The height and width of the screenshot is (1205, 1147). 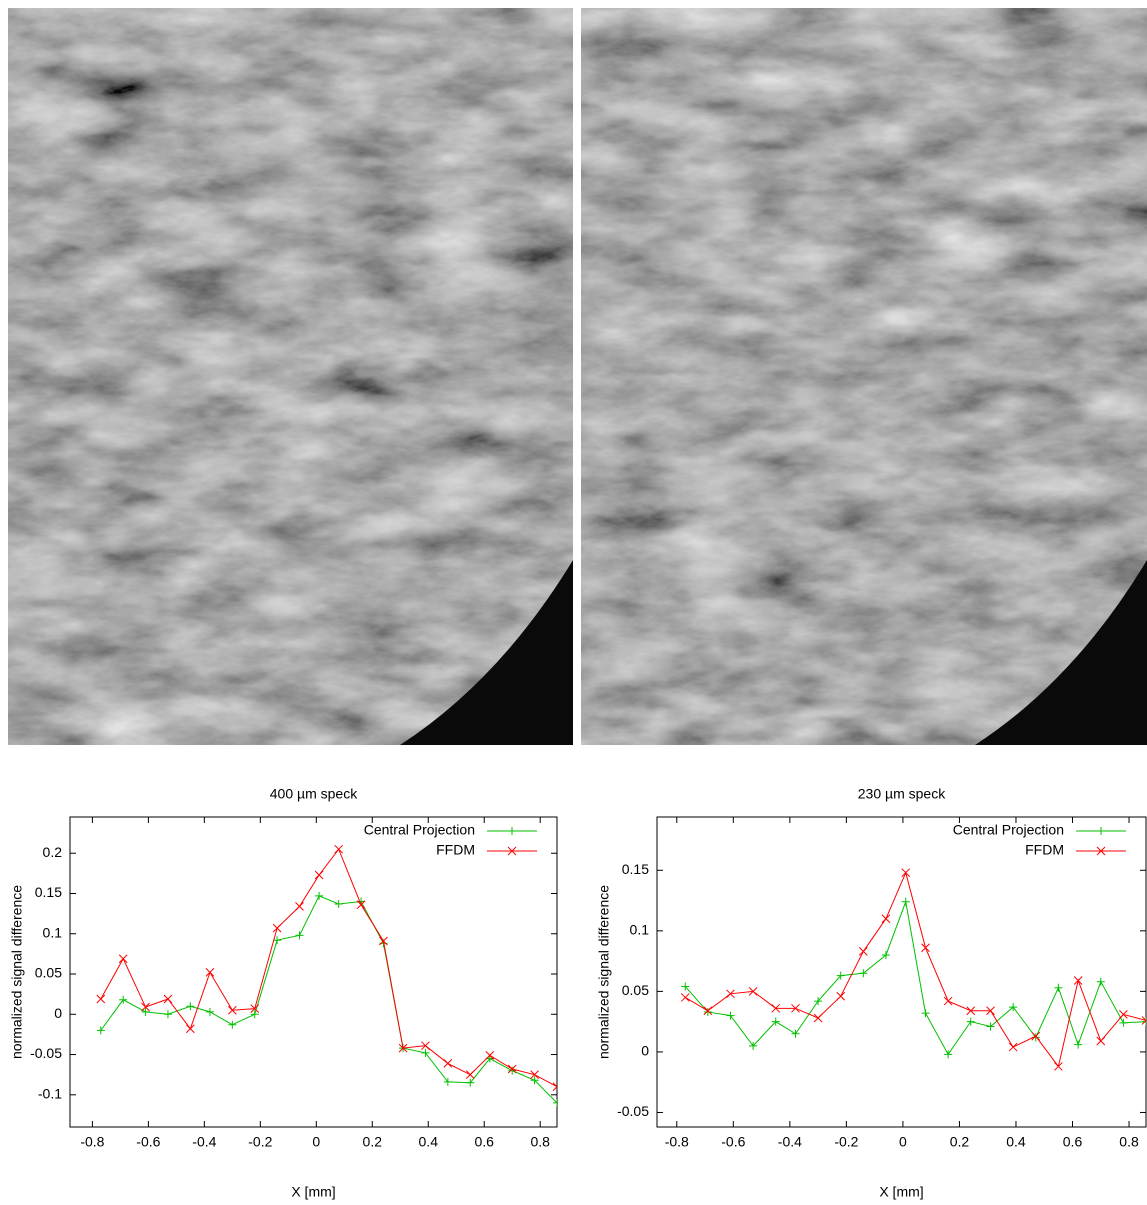 I want to click on x-tick-label: 0.8, so click(x=540, y=1142).